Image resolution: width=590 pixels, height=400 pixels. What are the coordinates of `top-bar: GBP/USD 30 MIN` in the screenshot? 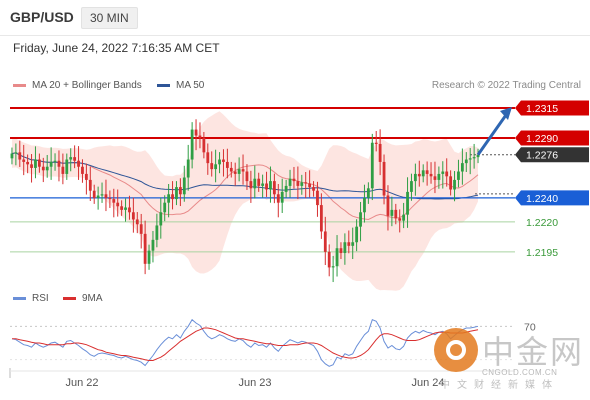 It's located at (295, 18).